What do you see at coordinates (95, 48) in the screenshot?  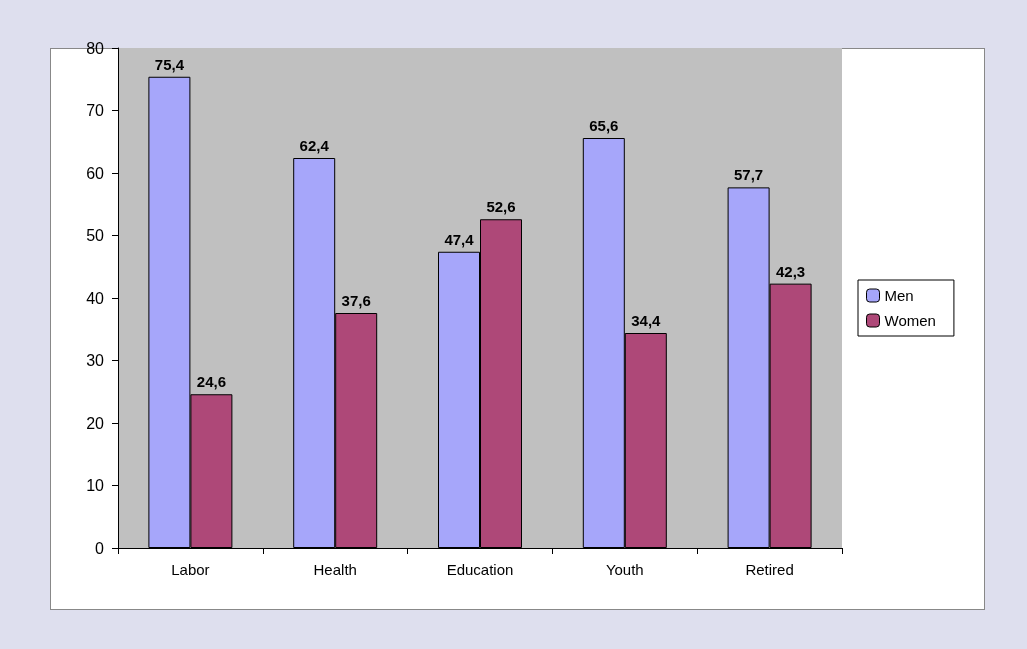 I see `y-tick-label: 80` at bounding box center [95, 48].